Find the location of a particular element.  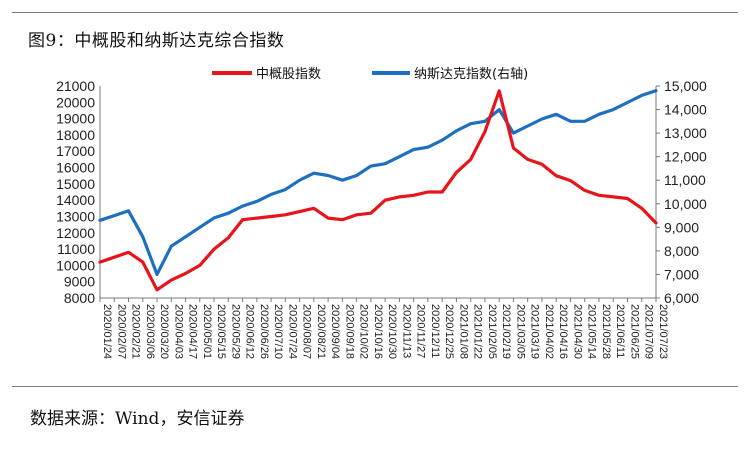

x-tick-label: 2020/08/21 is located at coordinates (321, 331).